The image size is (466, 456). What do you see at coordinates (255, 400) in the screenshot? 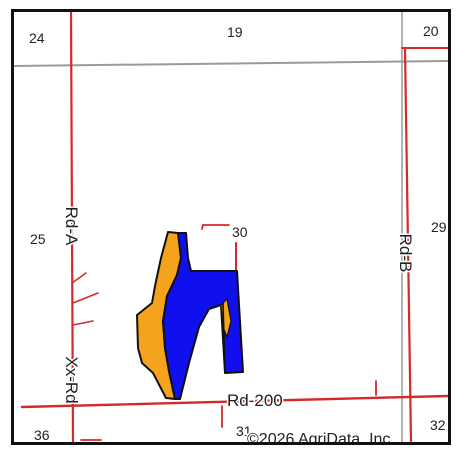
I see `road-label-rd-200: Rd-200` at bounding box center [255, 400].